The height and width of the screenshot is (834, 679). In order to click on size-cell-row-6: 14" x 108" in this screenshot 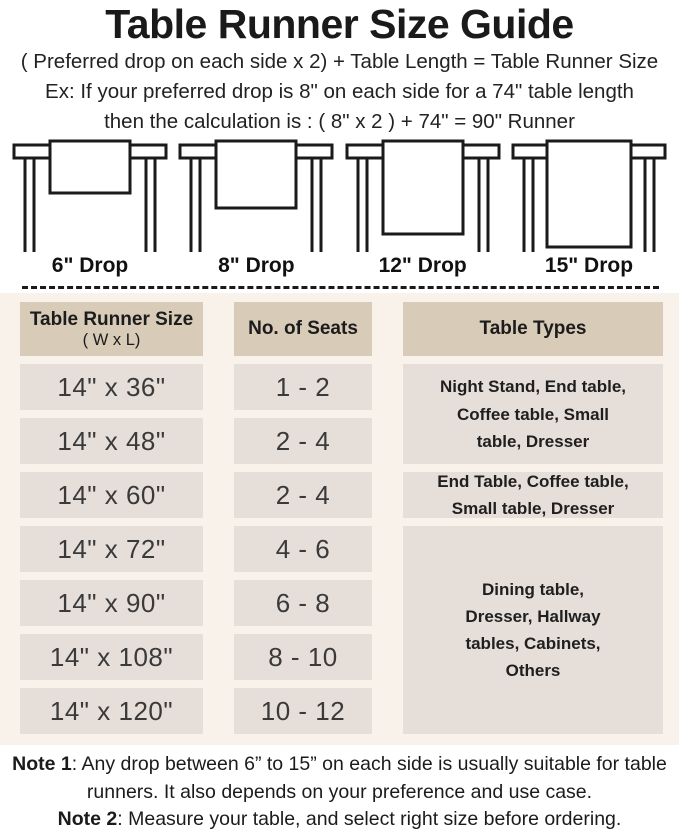, I will do `click(111, 657)`.